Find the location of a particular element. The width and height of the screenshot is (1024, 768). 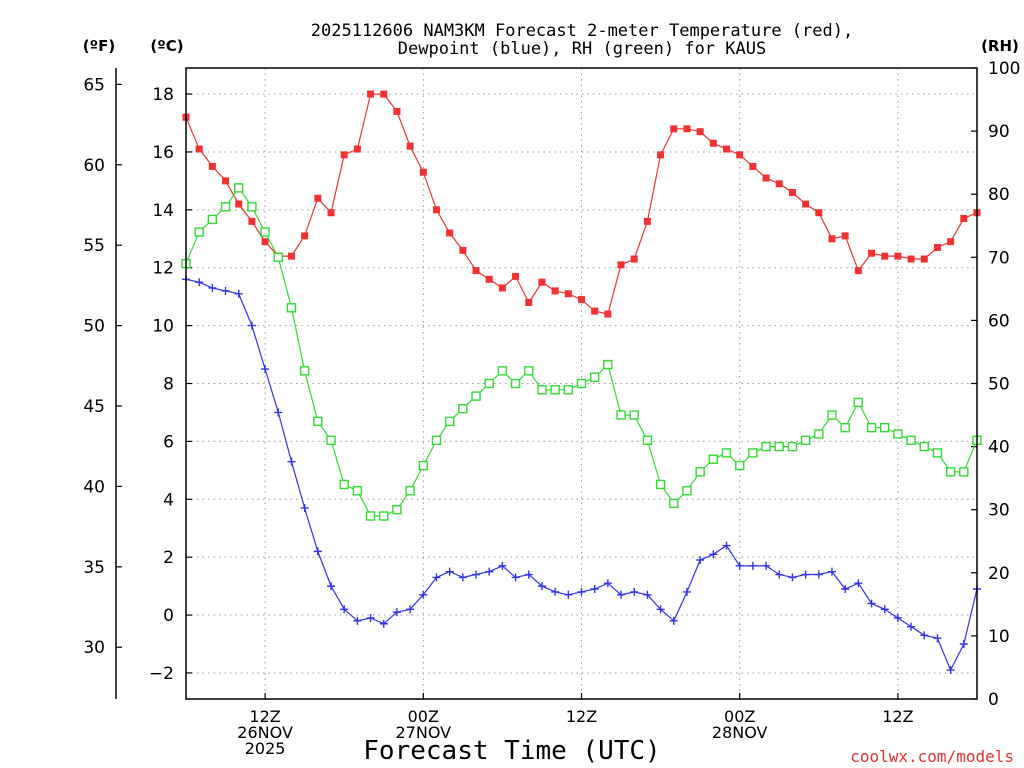

celsius-tick-label: −2 is located at coordinates (161, 674).